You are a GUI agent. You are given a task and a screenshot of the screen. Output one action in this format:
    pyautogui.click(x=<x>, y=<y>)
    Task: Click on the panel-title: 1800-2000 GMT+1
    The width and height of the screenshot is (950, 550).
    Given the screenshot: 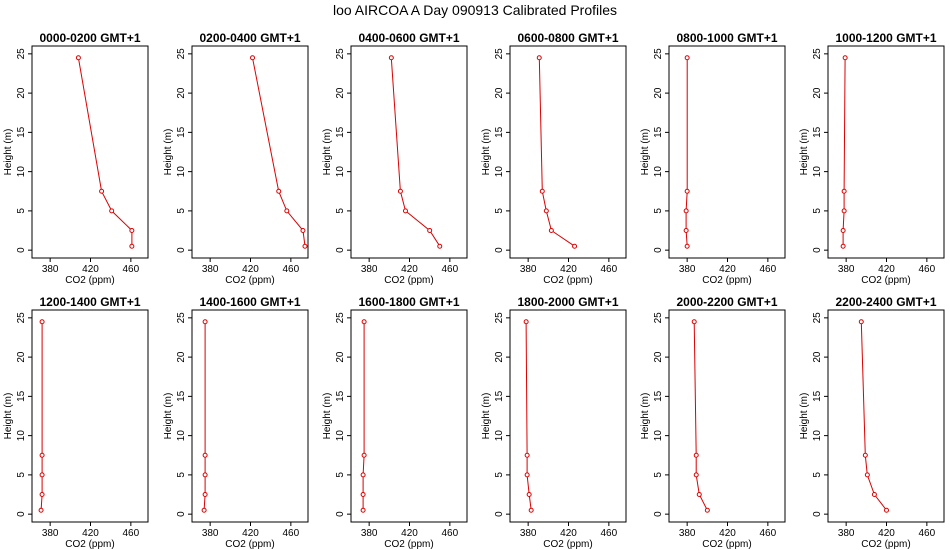 What is the action you would take?
    pyautogui.click(x=567, y=302)
    